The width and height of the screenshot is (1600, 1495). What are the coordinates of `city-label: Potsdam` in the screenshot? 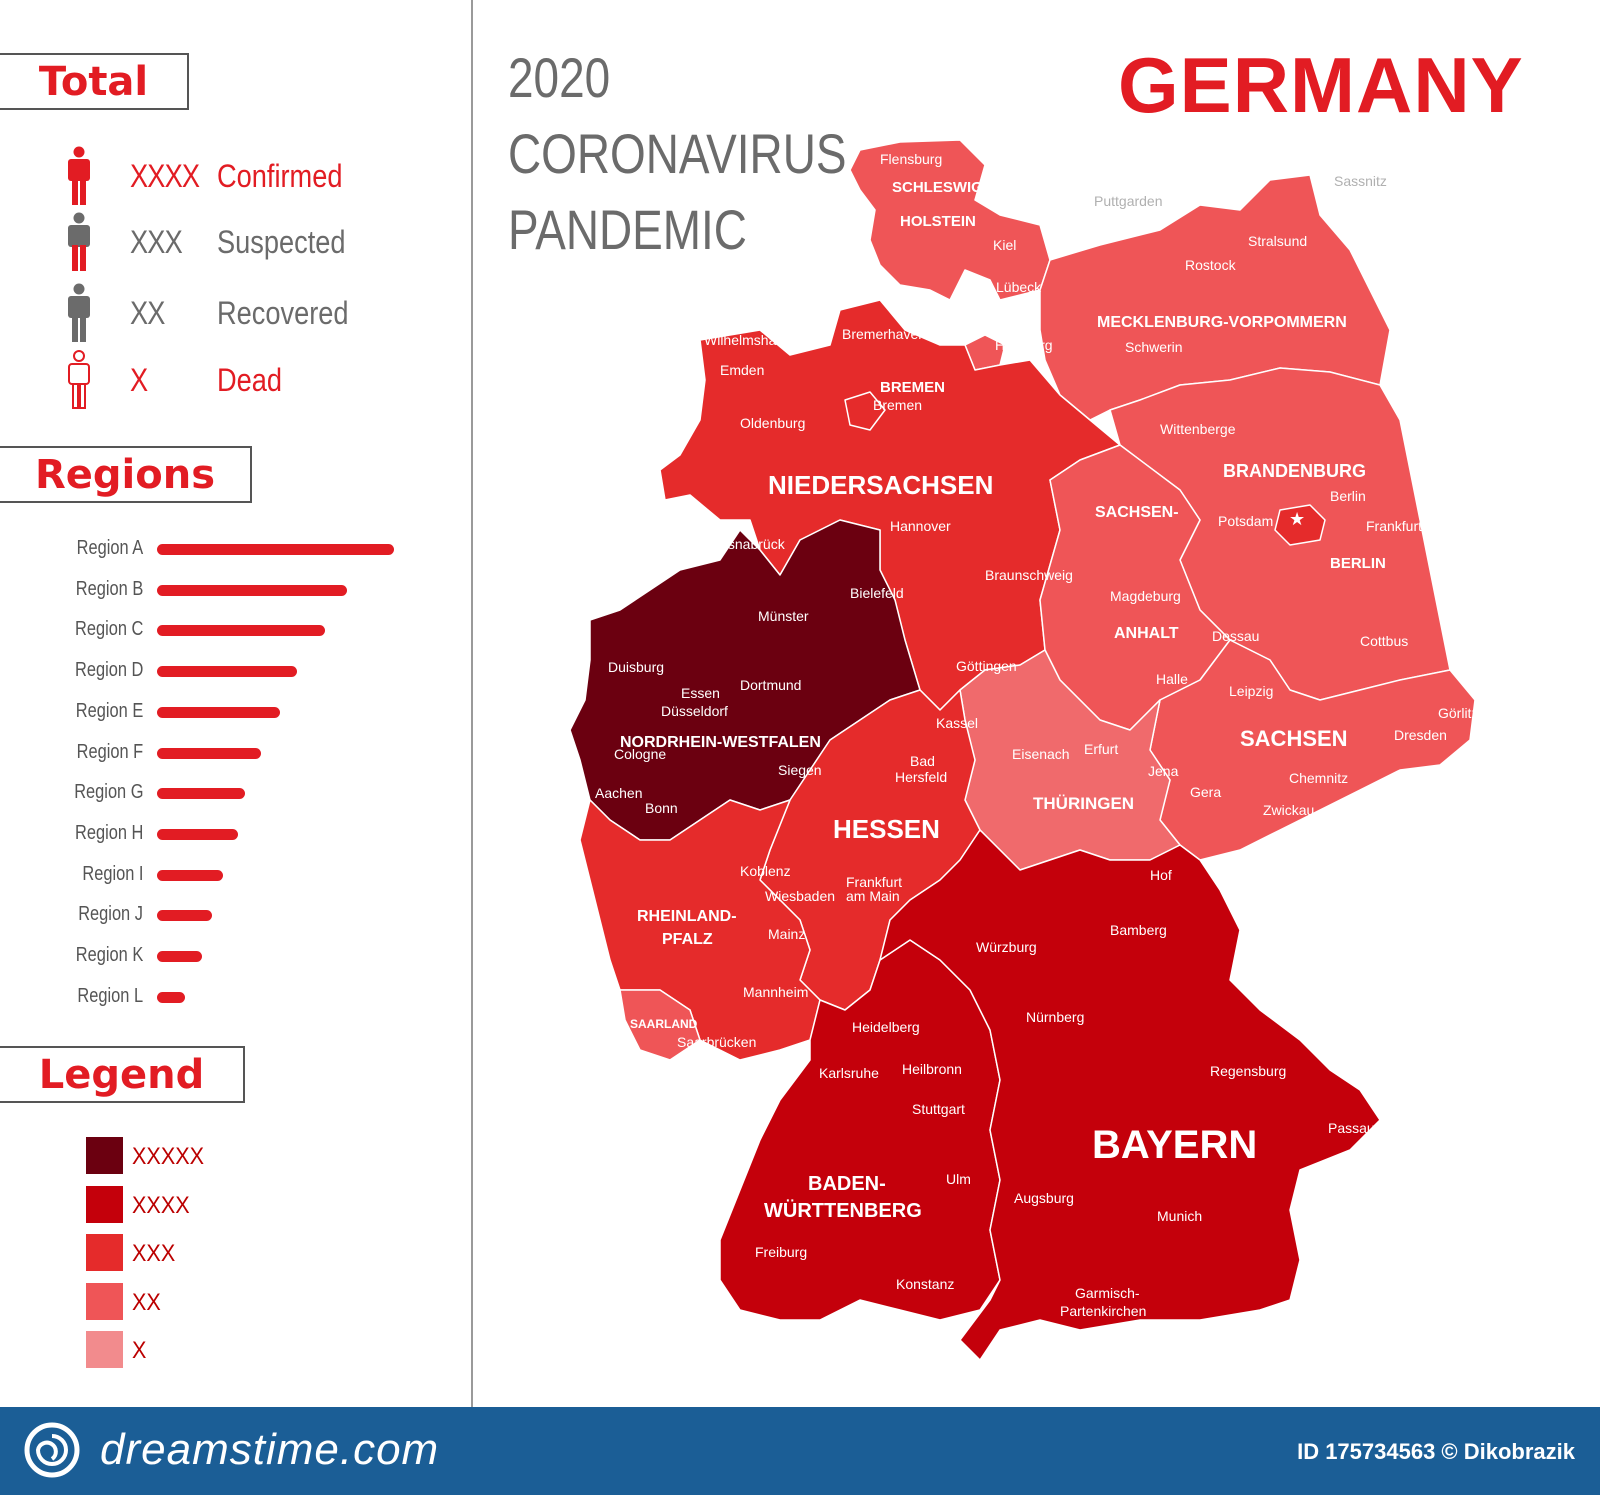 It's located at (1245, 521).